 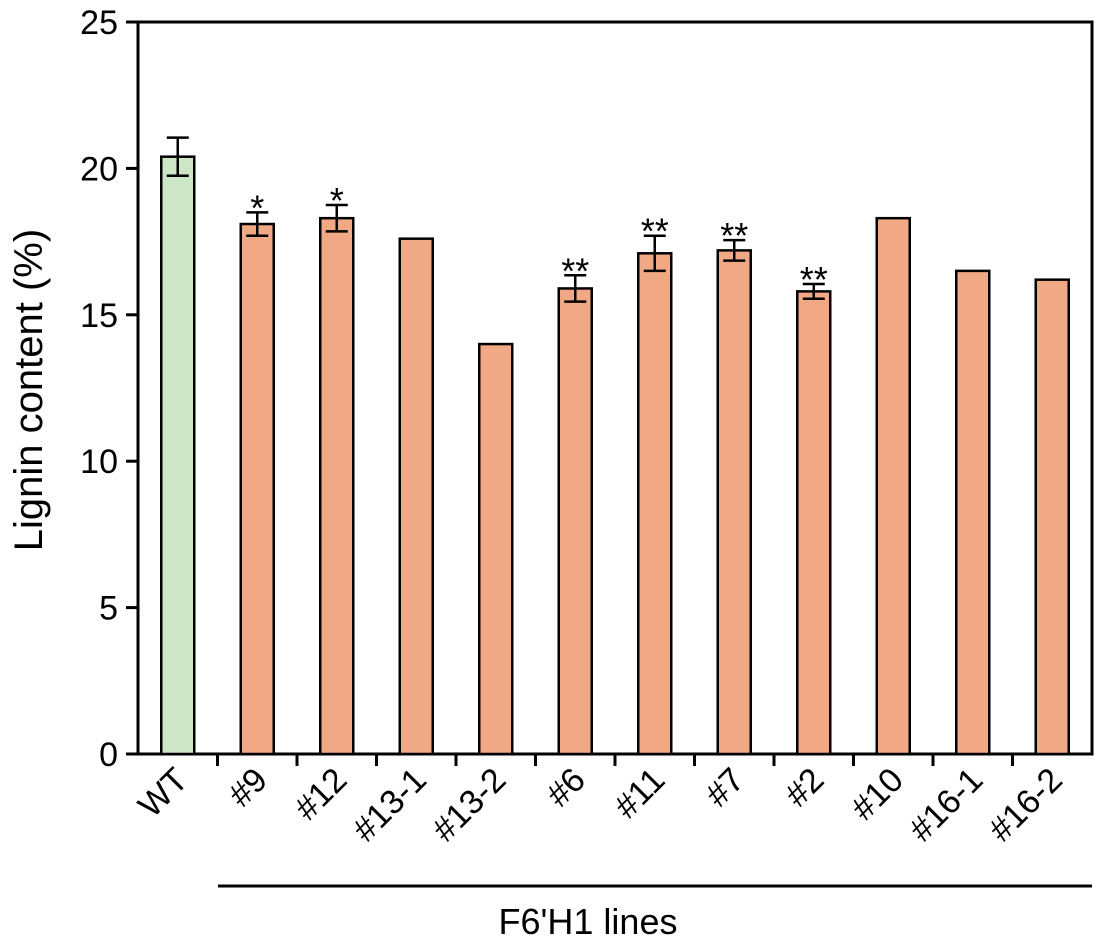 What do you see at coordinates (108, 755) in the screenshot?
I see `y-tick-label: 0` at bounding box center [108, 755].